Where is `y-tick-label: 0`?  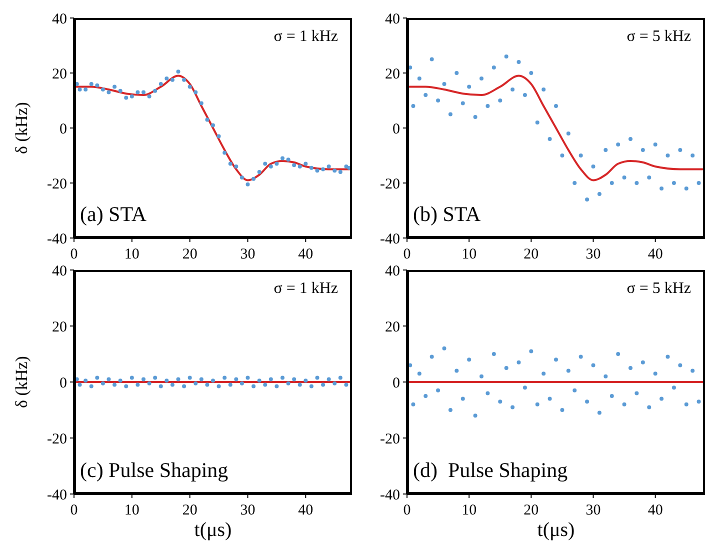
y-tick-label: 0 is located at coordinates (63, 383).